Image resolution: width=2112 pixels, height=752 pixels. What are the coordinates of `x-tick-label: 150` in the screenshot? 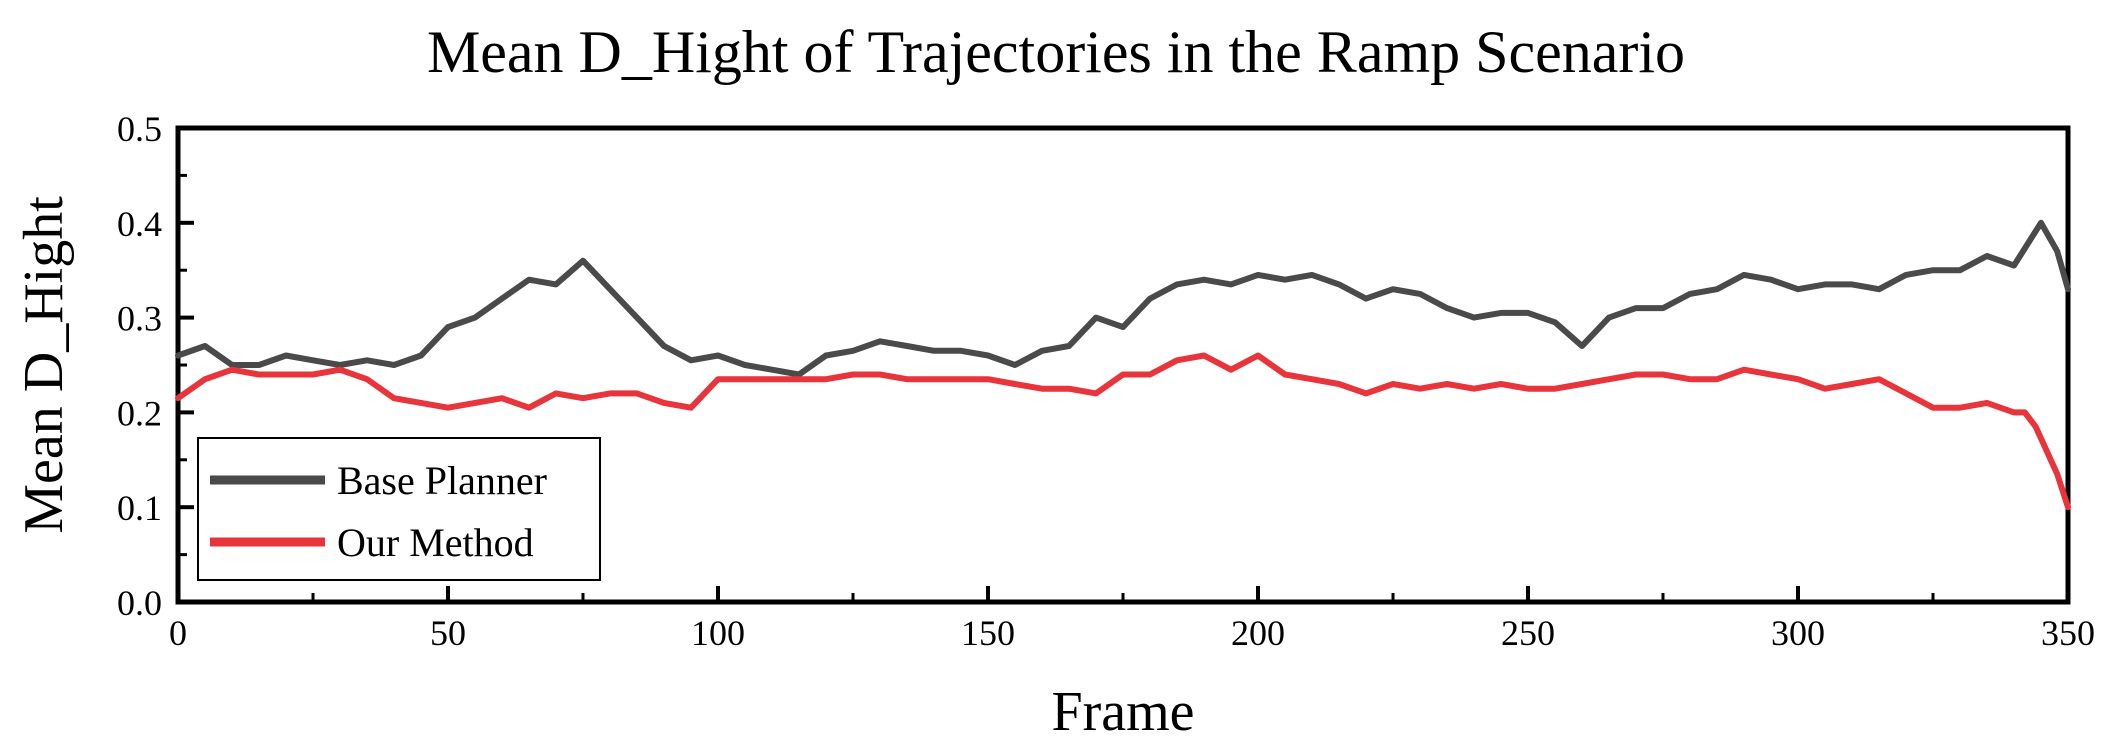 It's located at (988, 633).